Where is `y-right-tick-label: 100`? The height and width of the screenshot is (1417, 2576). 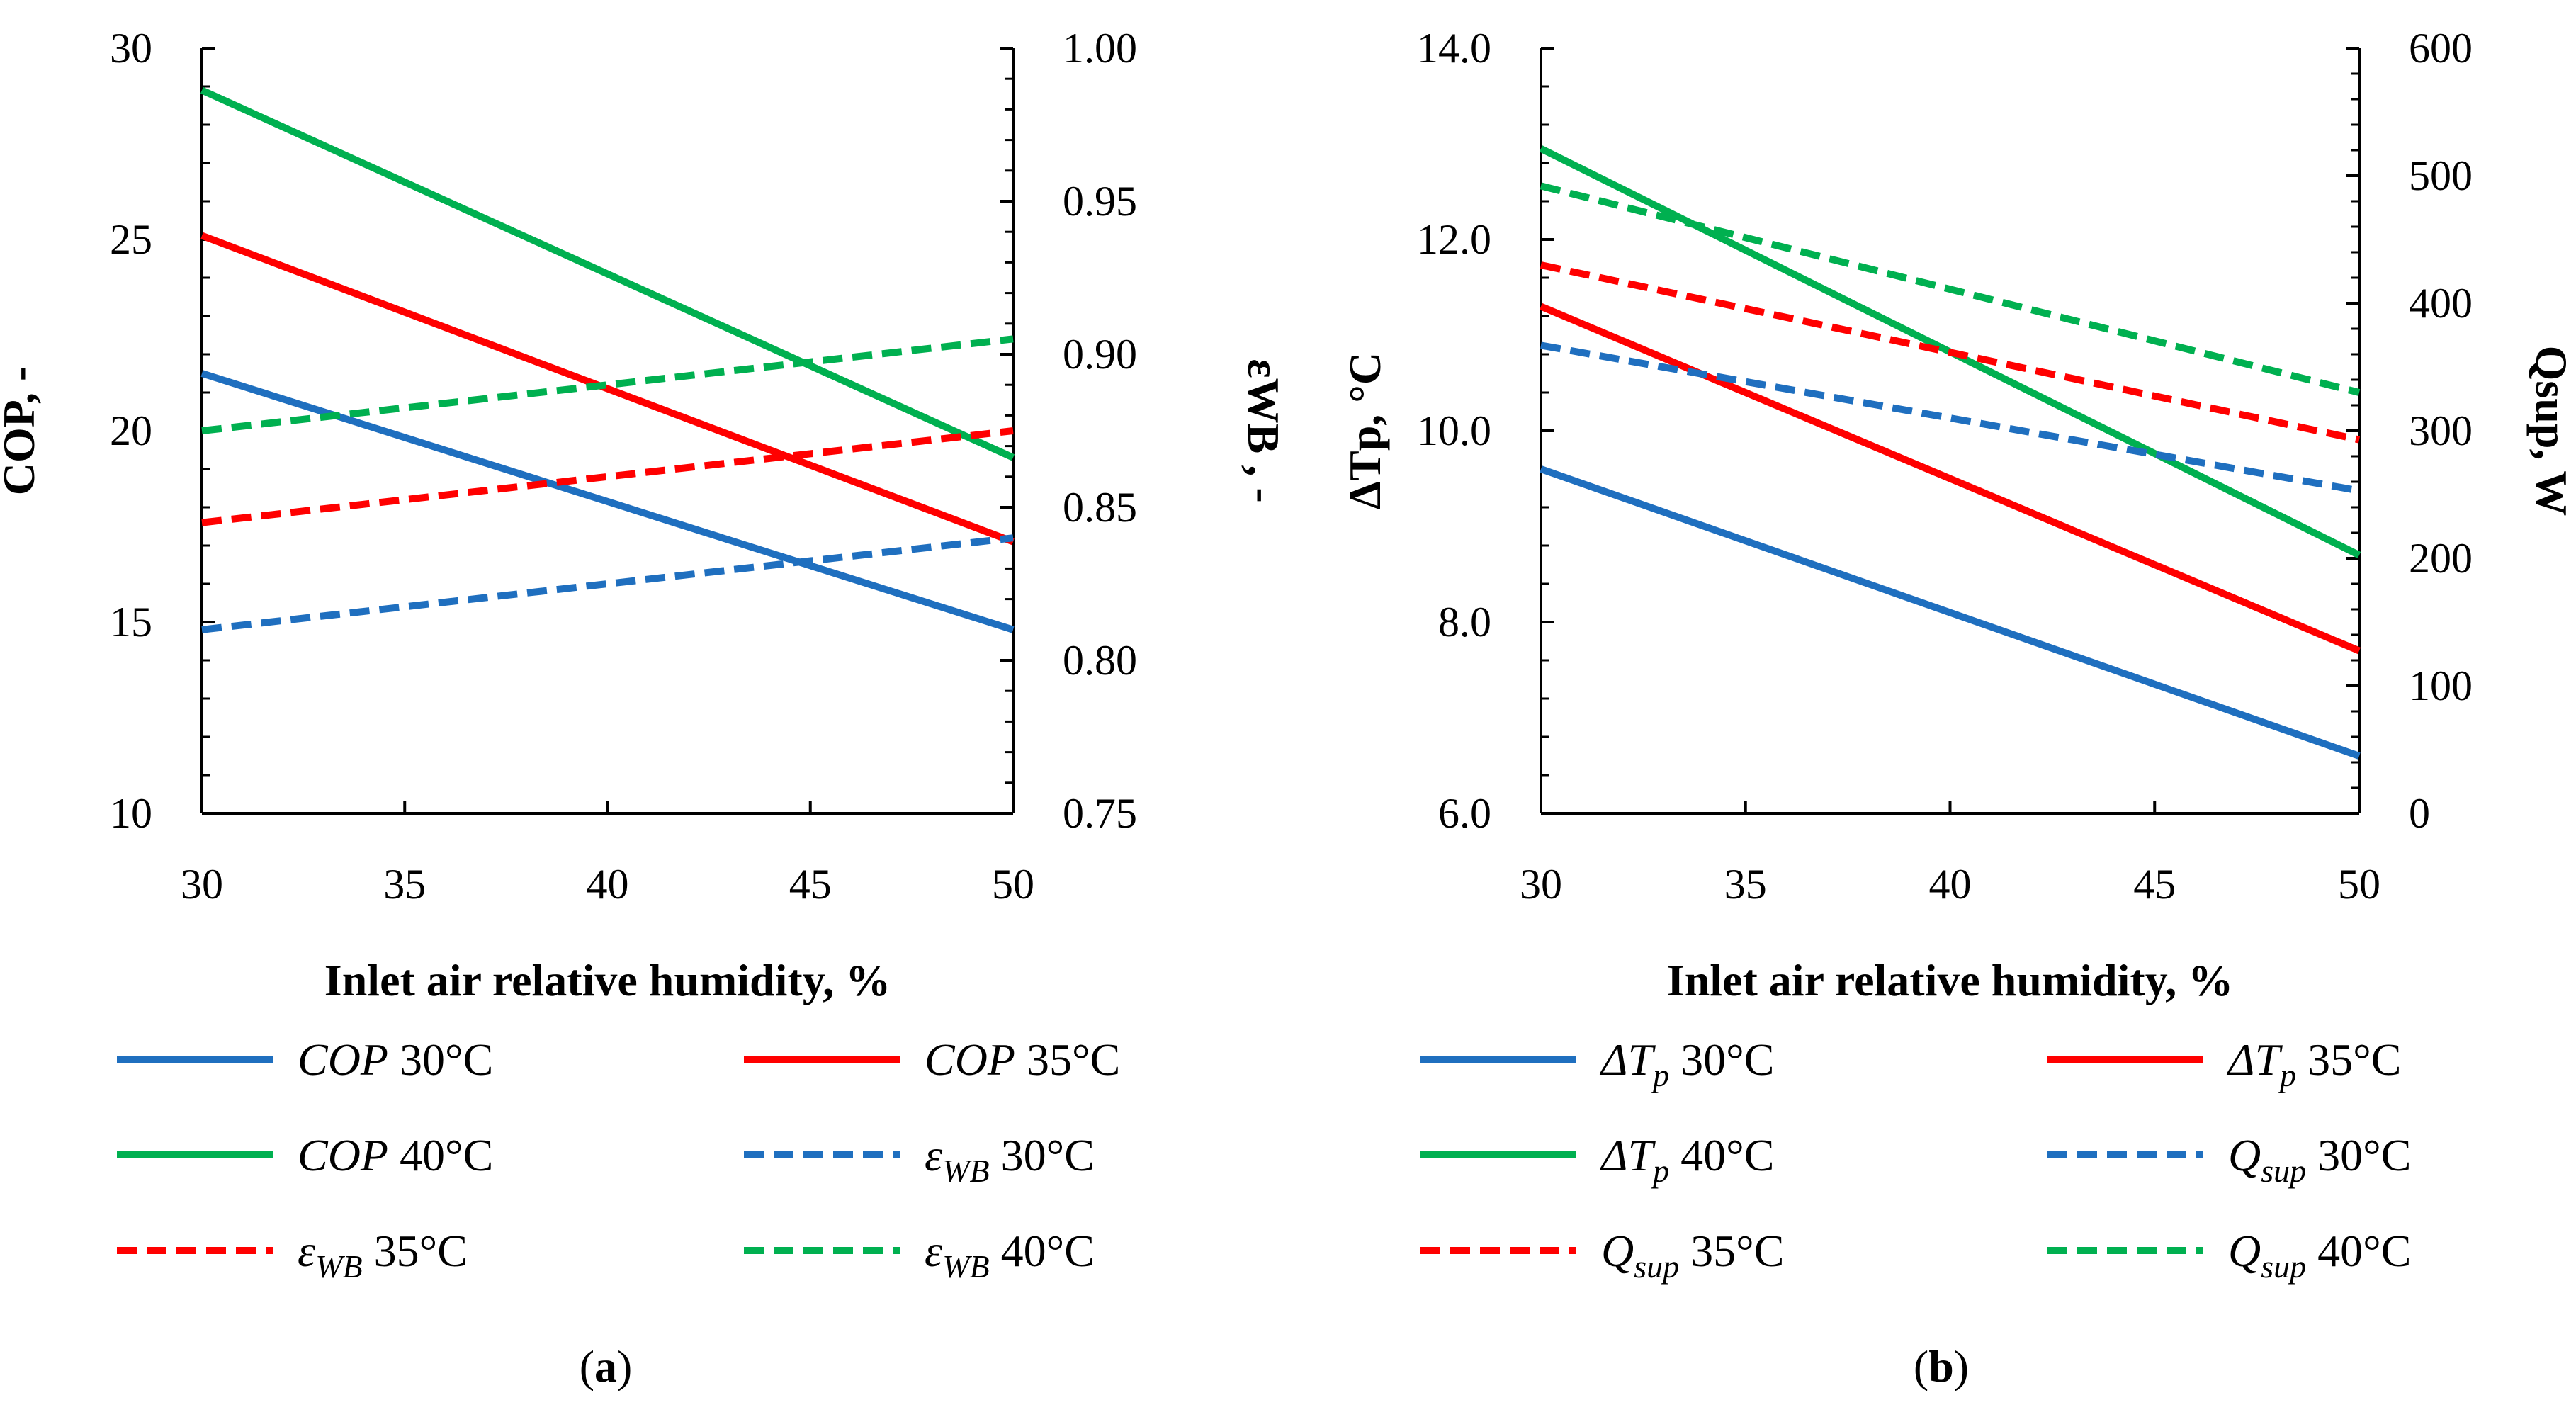
y-right-tick-label: 100 is located at coordinates (2441, 685).